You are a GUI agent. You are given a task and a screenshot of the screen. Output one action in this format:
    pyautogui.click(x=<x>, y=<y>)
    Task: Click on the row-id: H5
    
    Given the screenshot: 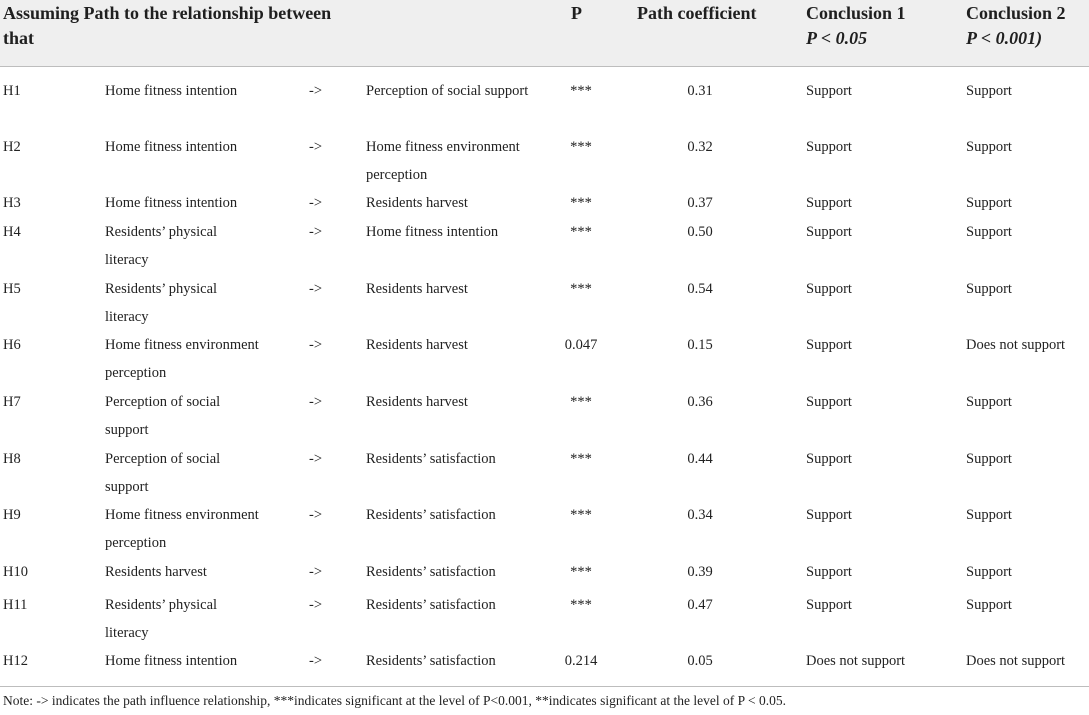 What is the action you would take?
    pyautogui.click(x=12, y=289)
    